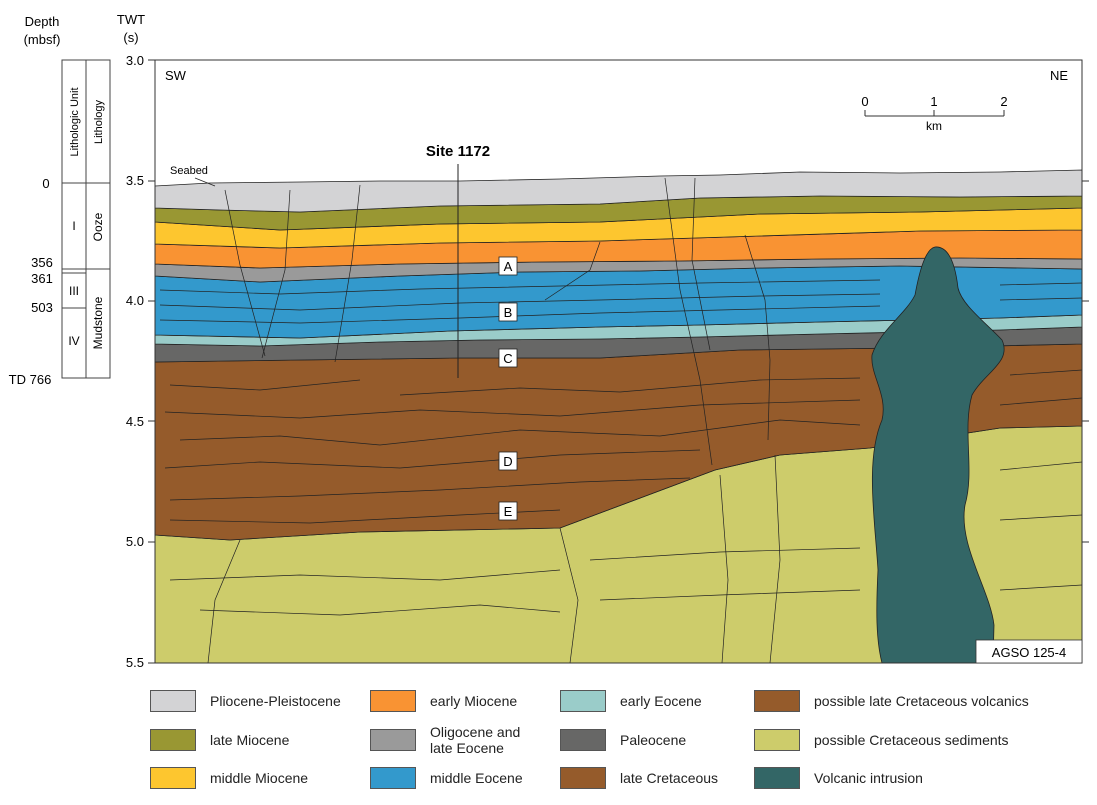 Image resolution: width=1097 pixels, height=805 pixels. I want to click on legend-item-volcanic-intrusion: Volcanic intrusion, so click(838, 778).